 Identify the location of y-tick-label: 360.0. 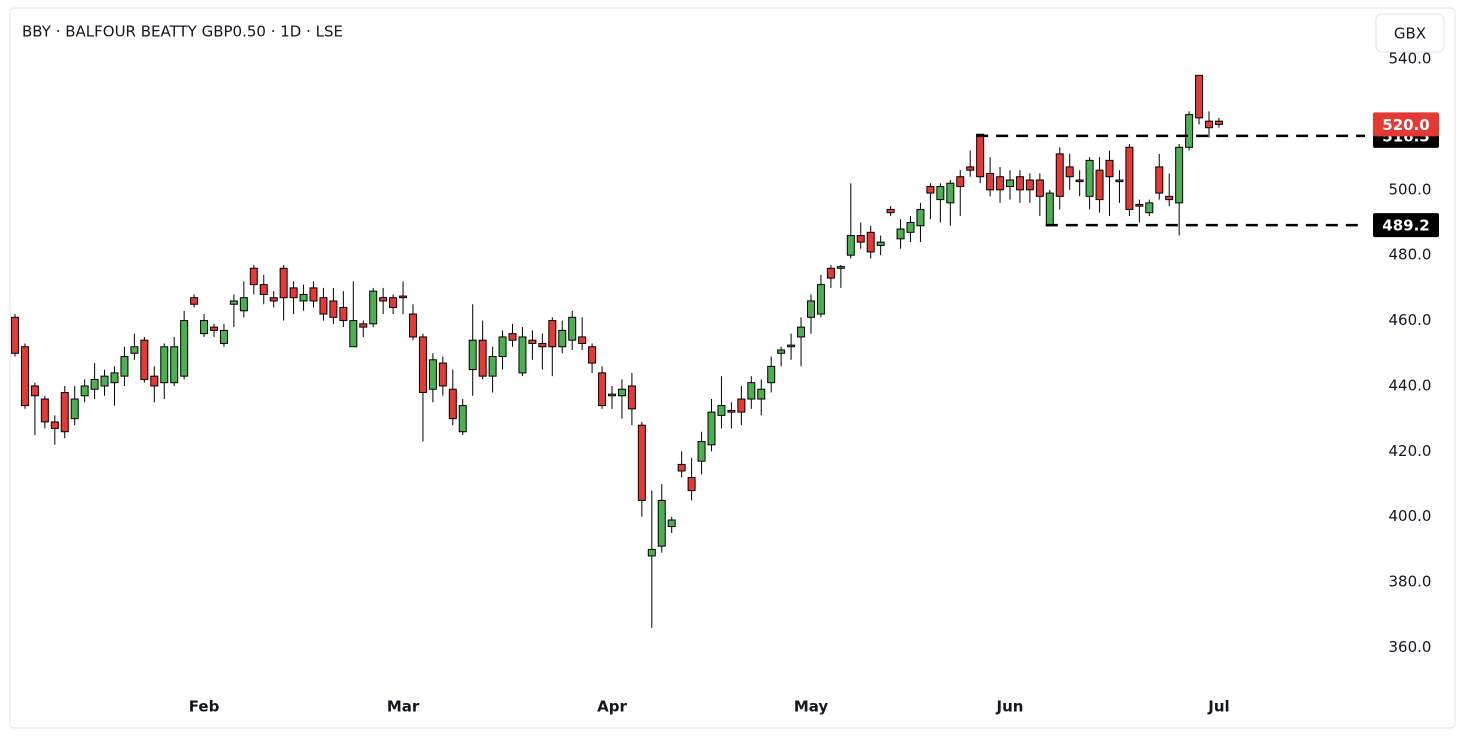
(1410, 647).